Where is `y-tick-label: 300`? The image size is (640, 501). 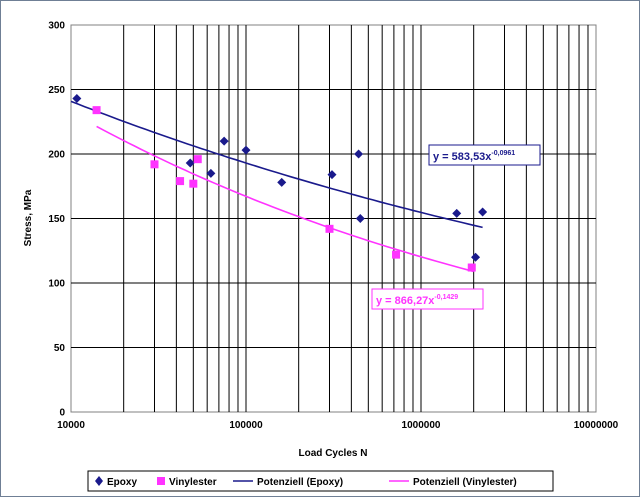
y-tick-label: 300 is located at coordinates (56, 26).